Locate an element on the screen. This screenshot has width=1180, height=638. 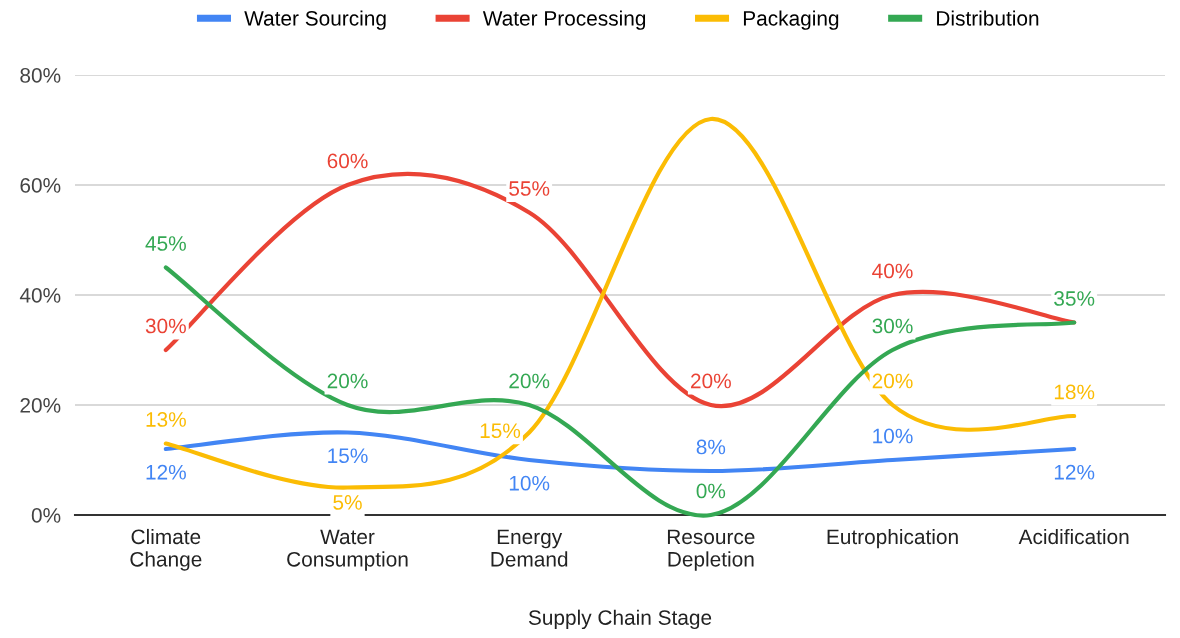
x-tick-label: Water Consumption is located at coordinates (347, 550).